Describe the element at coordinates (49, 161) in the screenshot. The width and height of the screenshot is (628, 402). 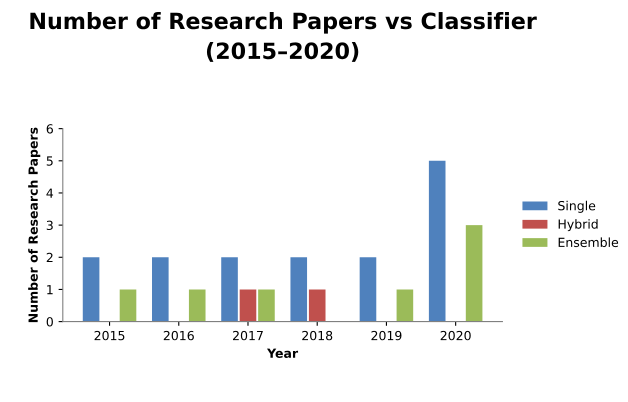
I see `y-tick-label: 5` at that location.